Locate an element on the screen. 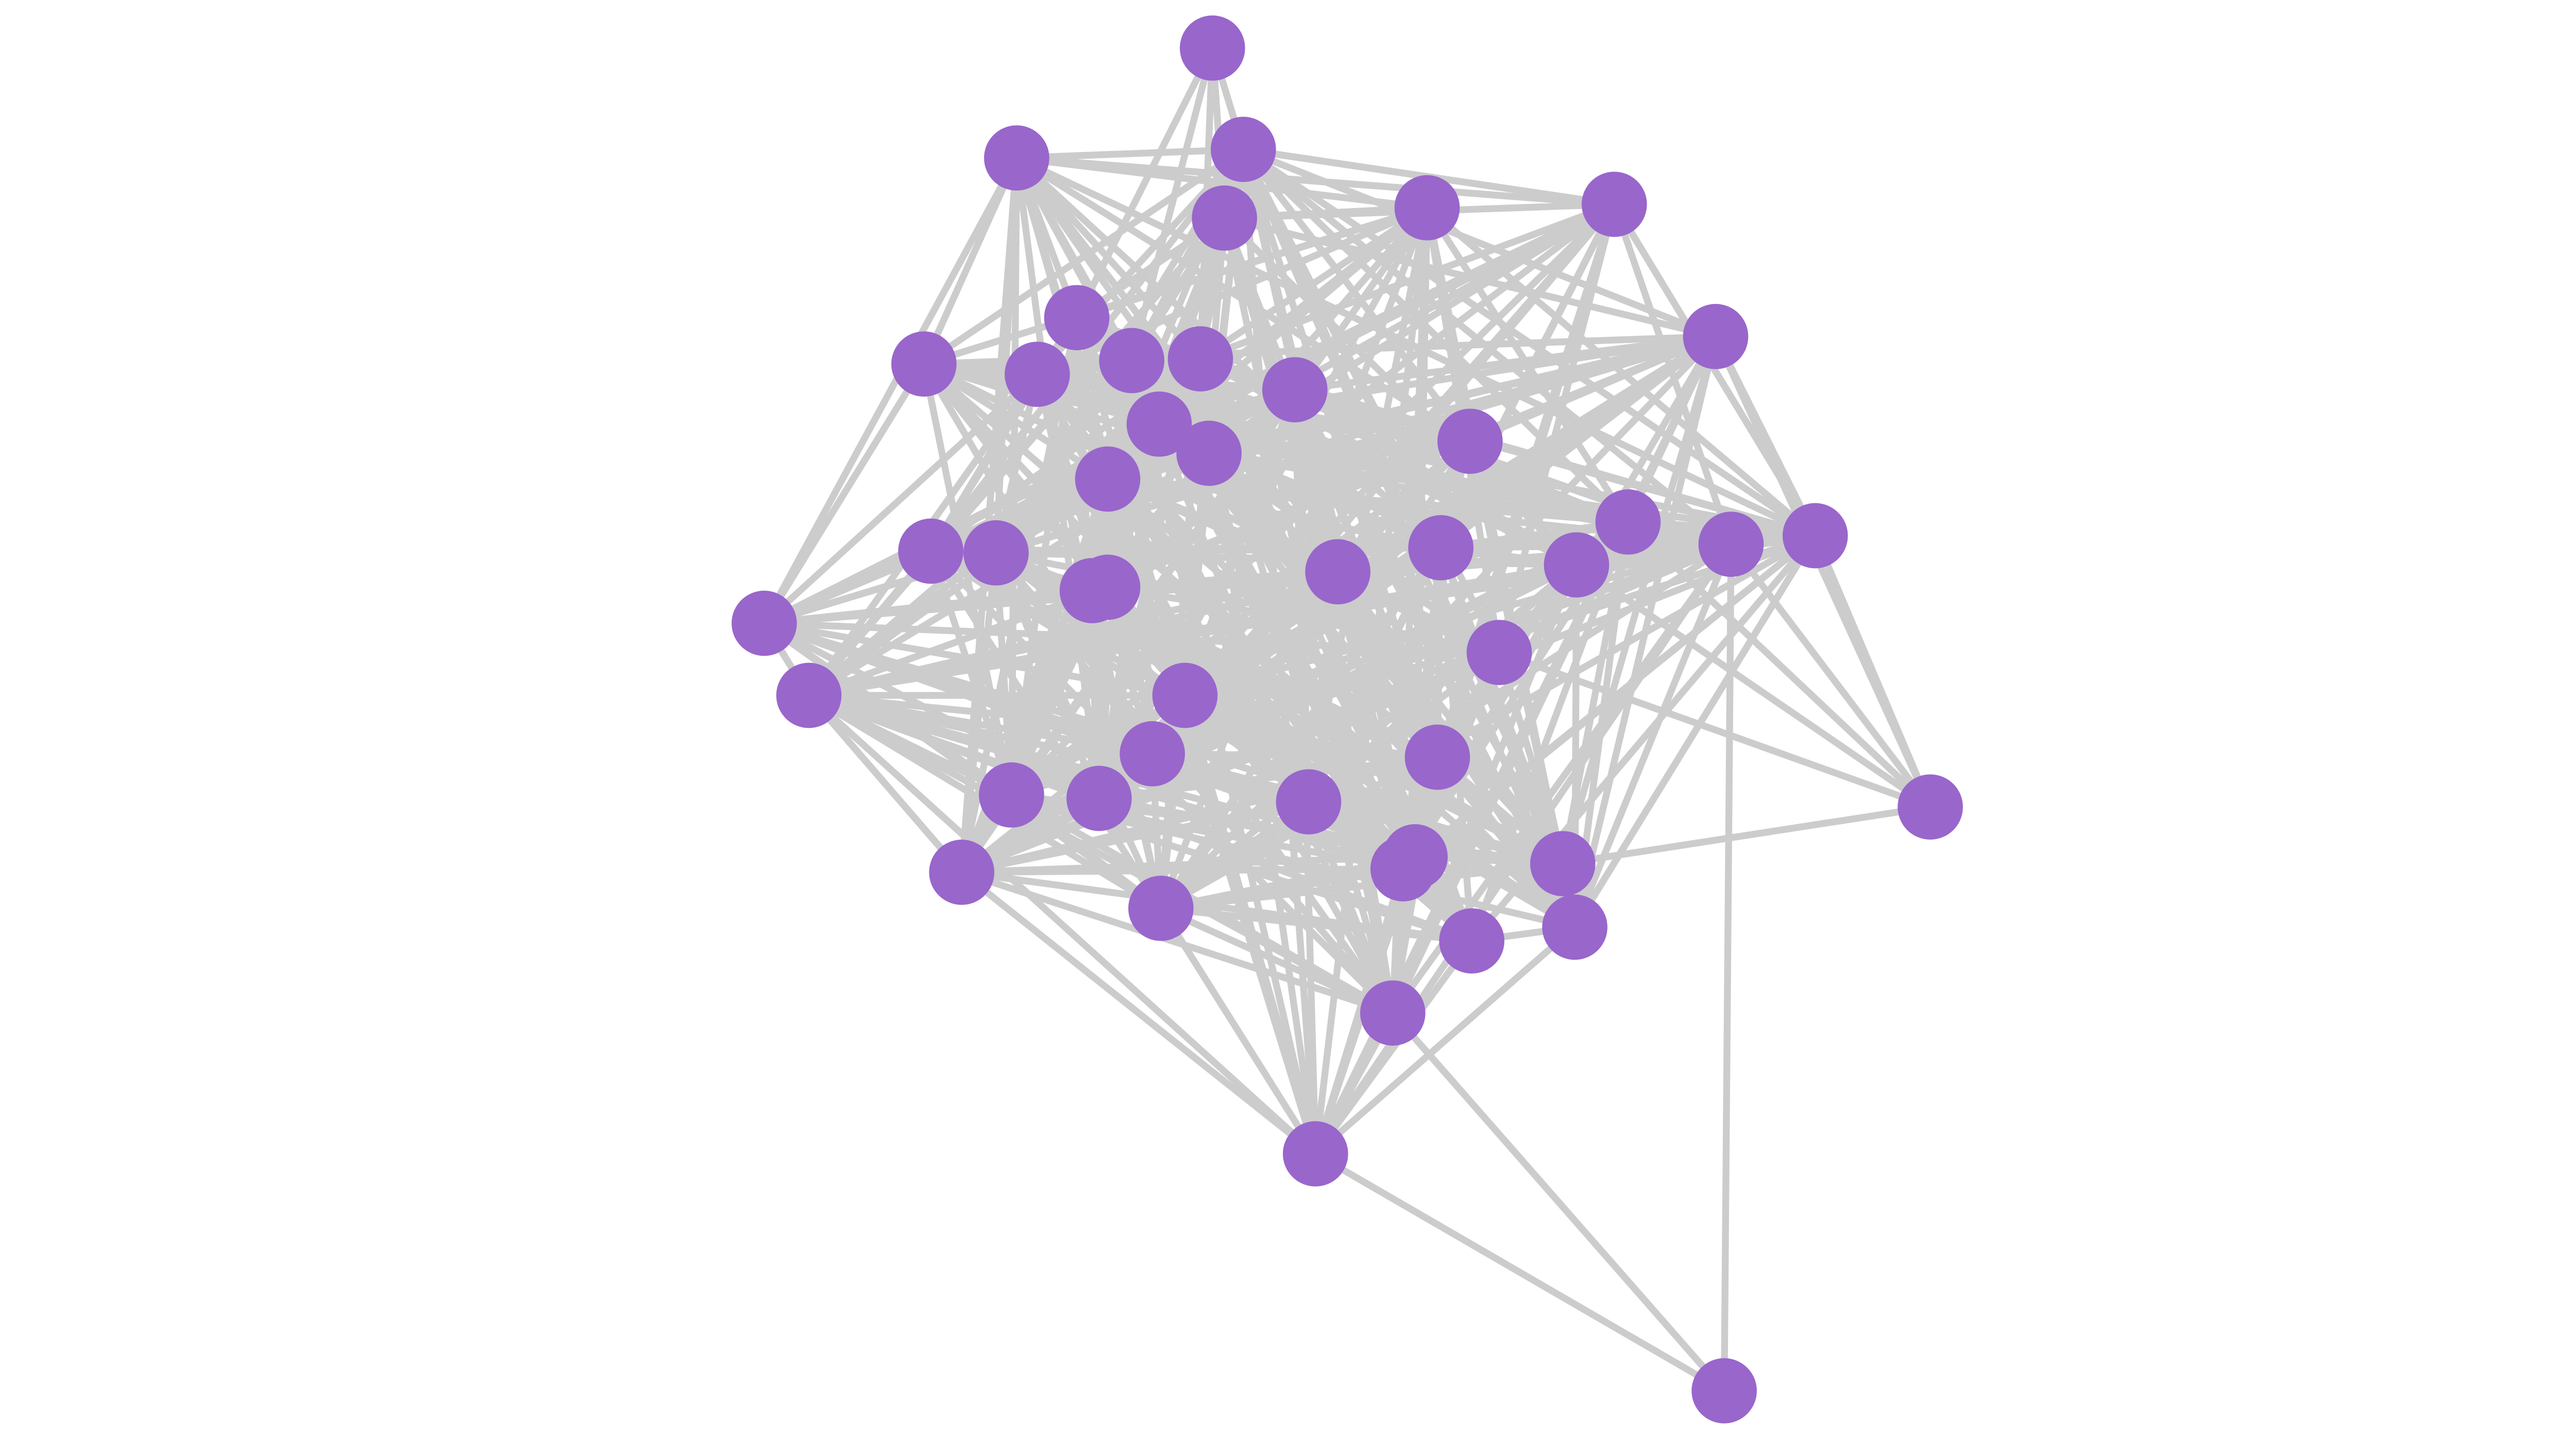 The width and height of the screenshot is (2576, 1432). graph-node-n37 is located at coordinates (1930, 807).